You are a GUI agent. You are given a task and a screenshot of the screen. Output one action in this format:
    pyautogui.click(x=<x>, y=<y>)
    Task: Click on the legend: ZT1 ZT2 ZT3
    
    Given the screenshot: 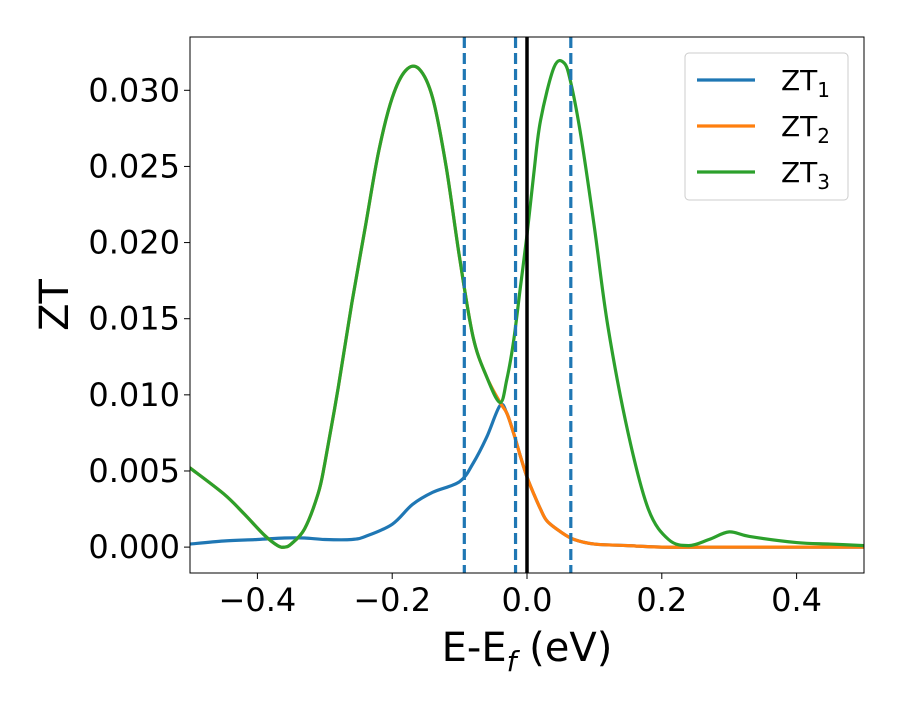 What is the action you would take?
    pyautogui.click(x=766, y=126)
    